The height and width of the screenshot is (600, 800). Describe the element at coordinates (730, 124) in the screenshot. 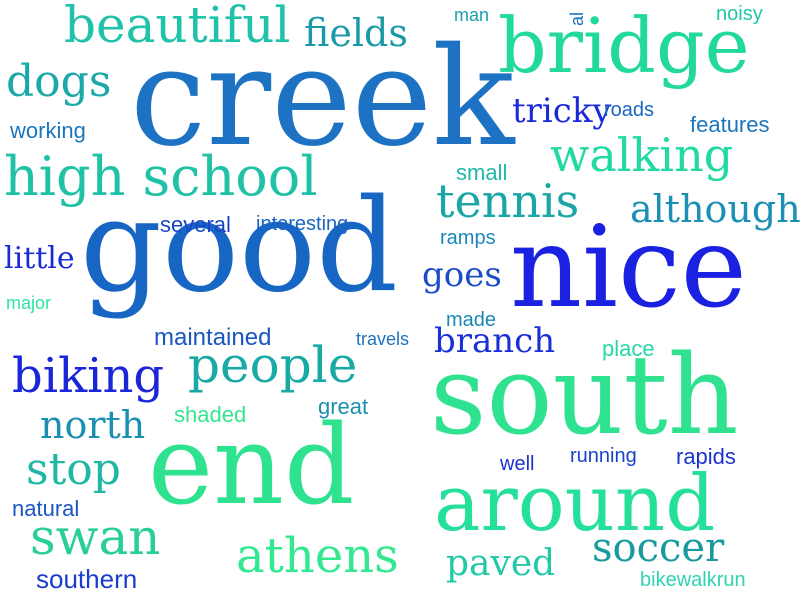

I see `word-features: features` at that location.